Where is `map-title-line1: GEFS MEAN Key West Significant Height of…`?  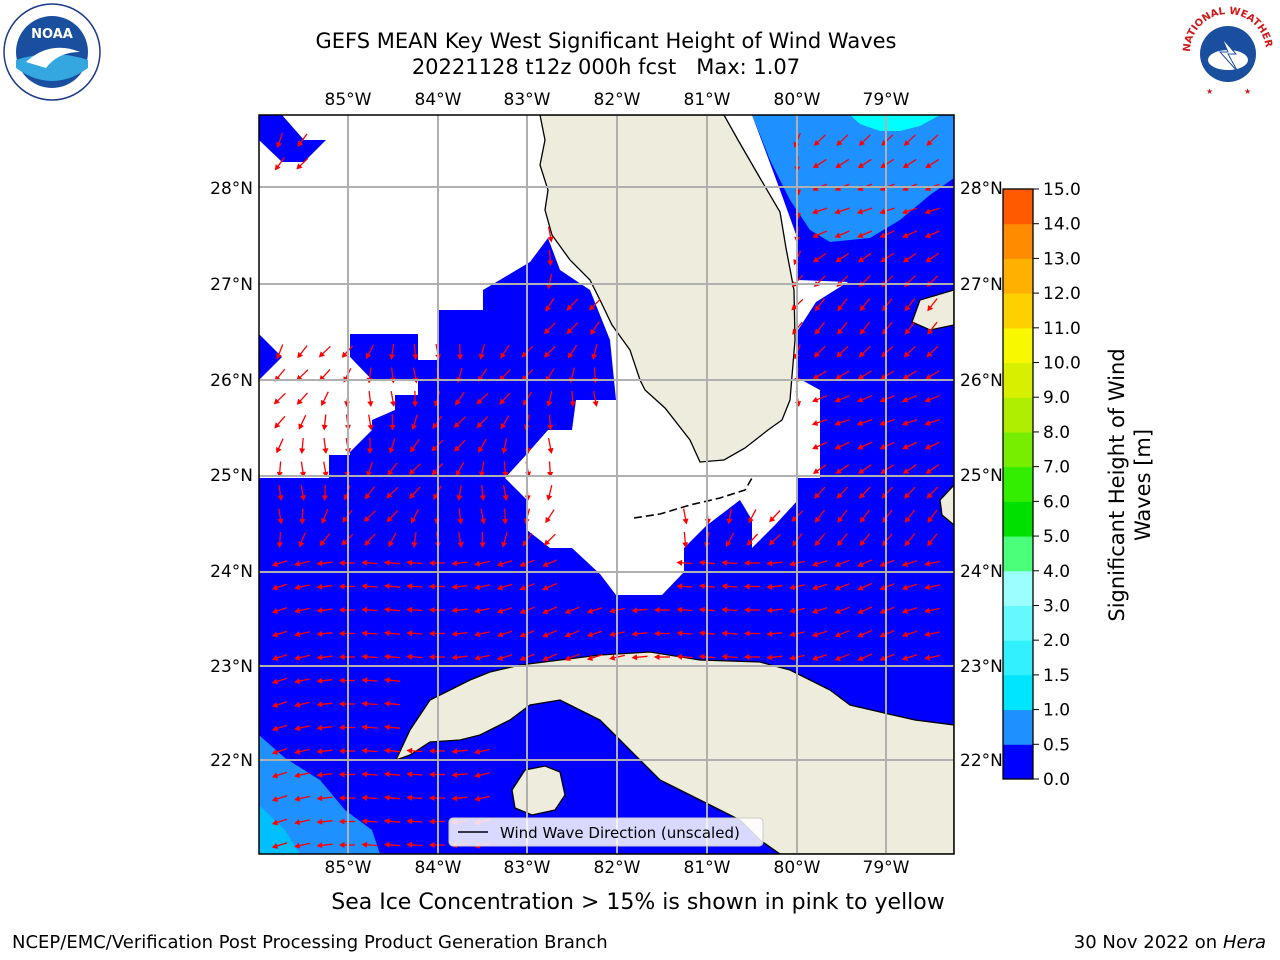
map-title-line1: GEFS MEAN Key West Significant Height of… is located at coordinates (606, 41).